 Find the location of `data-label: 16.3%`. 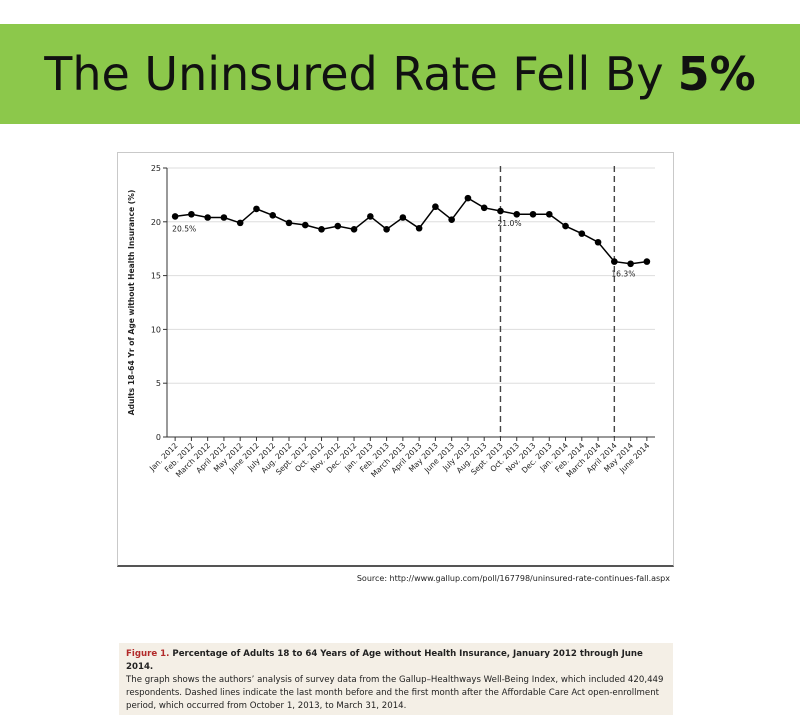

data-label: 16.3% is located at coordinates (623, 274).